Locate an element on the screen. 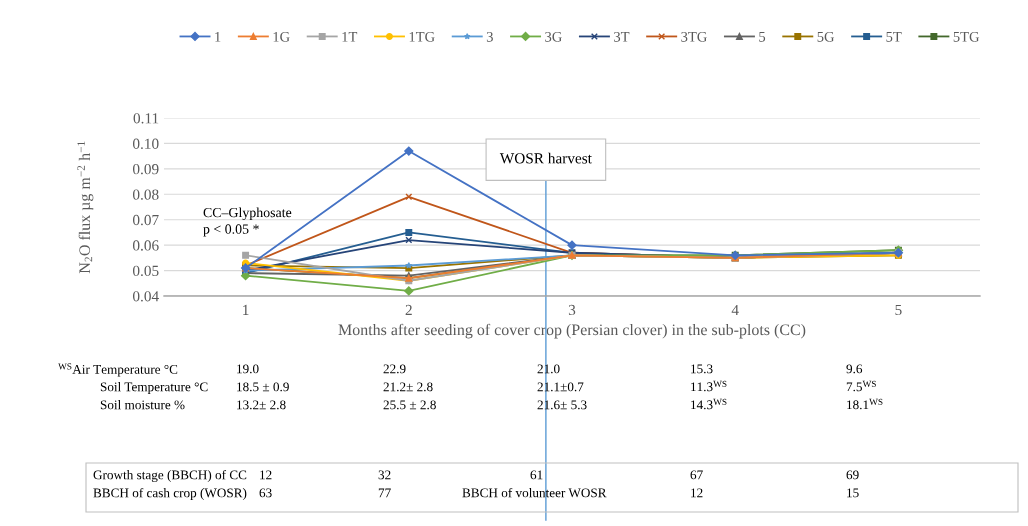 This screenshot has height=526, width=1028. text: 21.2± 2.8 is located at coordinates (408, 387).